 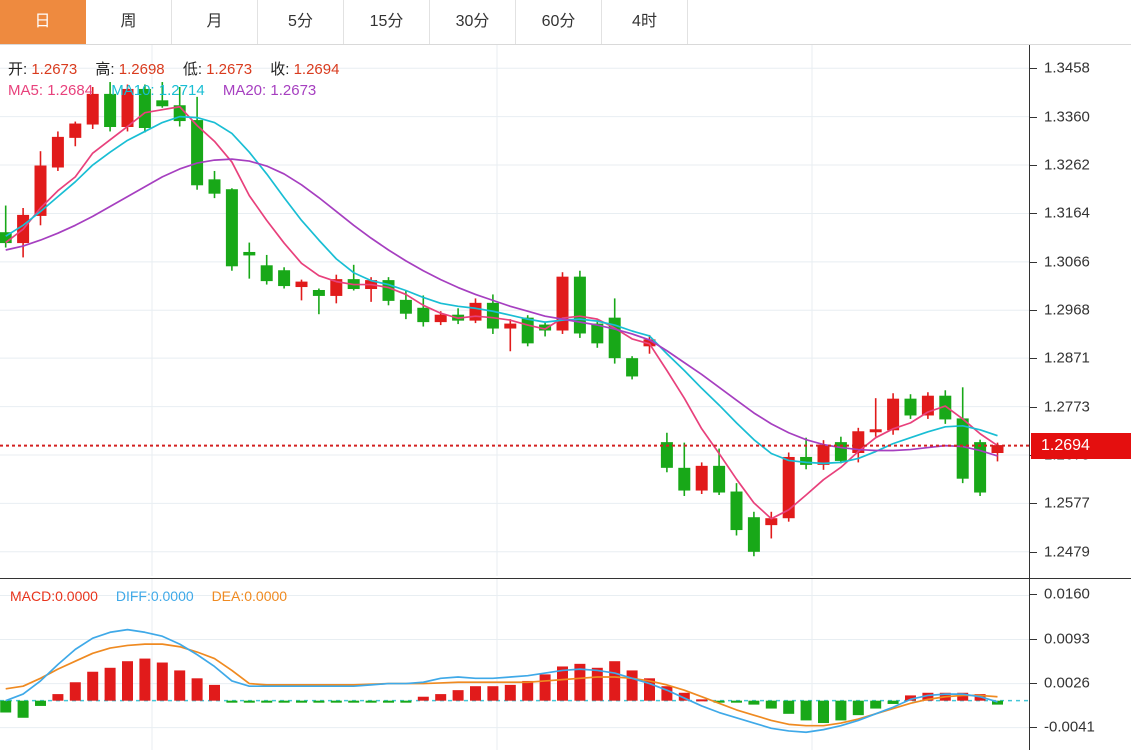 I want to click on low-label: 低:, so click(x=192, y=69).